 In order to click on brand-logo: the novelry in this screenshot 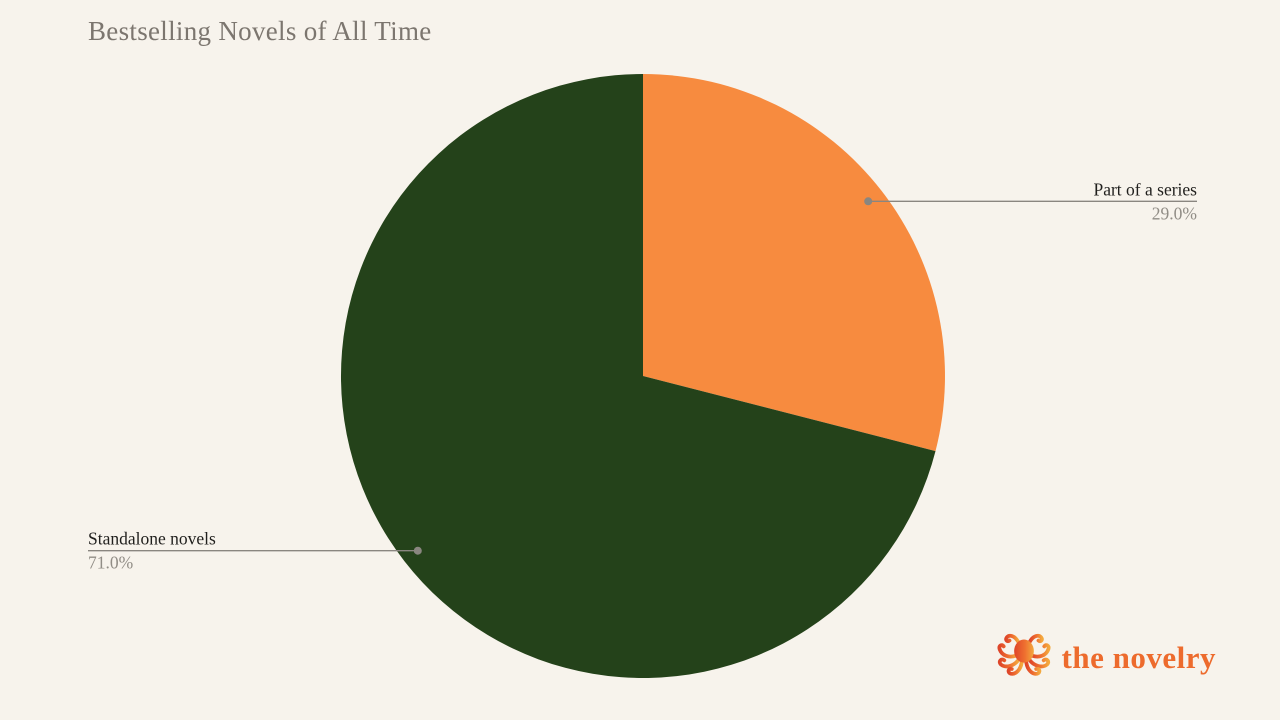, I will do `click(1105, 658)`.